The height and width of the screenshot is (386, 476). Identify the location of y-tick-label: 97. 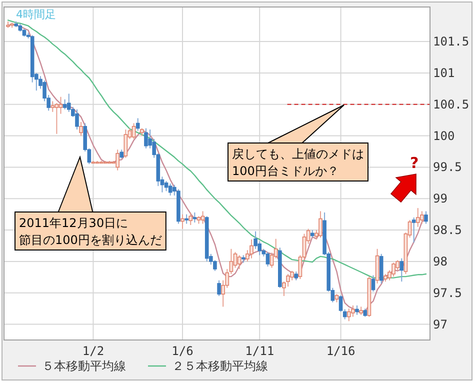
(440, 324).